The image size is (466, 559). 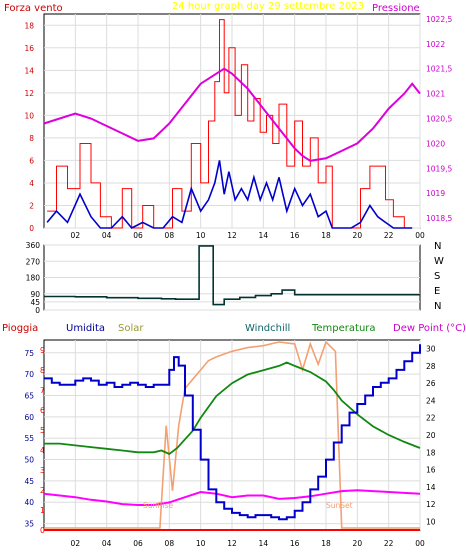 I want to click on temperature-x-tick-label: 00, so click(x=420, y=543).